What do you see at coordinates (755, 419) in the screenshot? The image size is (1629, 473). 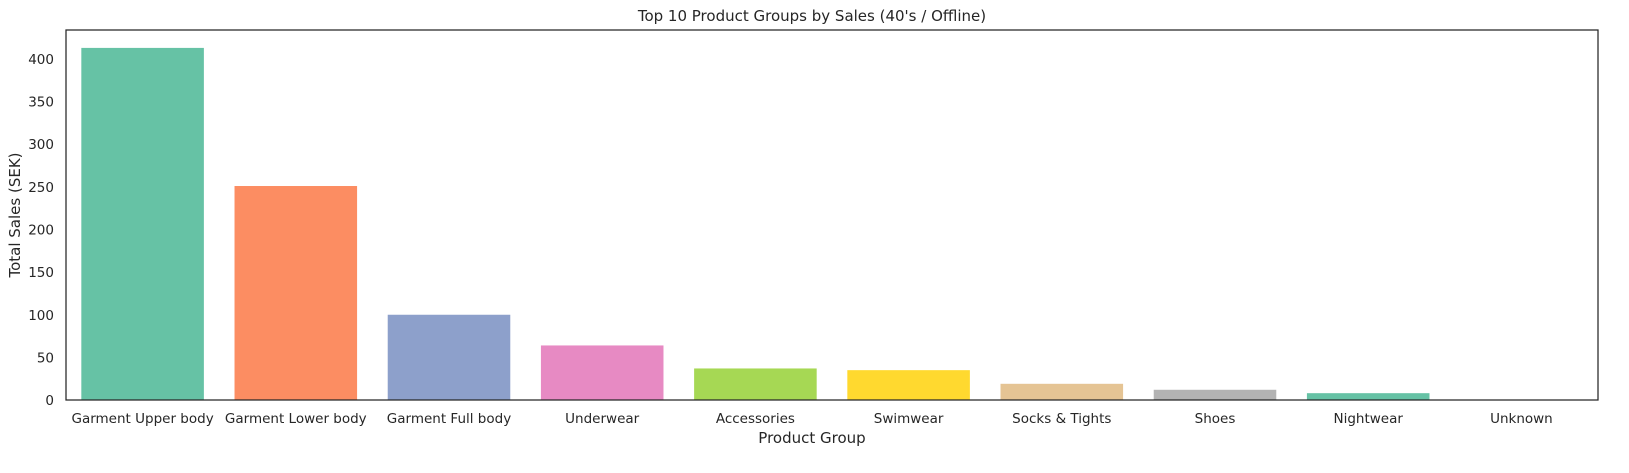 I see `x-tick-label: Accessories` at bounding box center [755, 419].